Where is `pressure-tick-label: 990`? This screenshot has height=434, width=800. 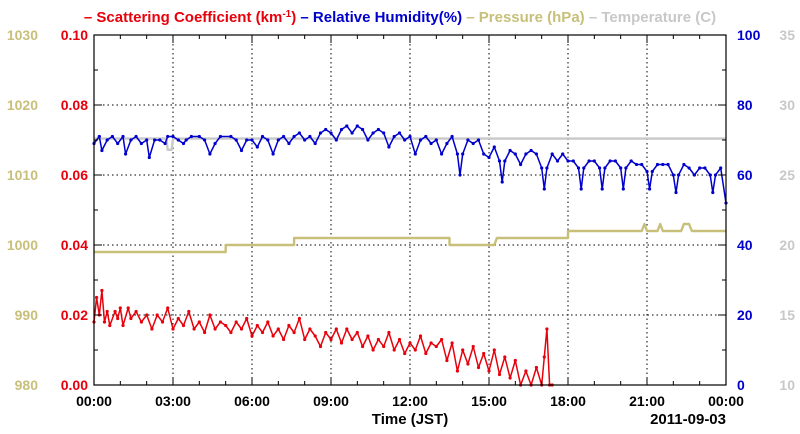
pressure-tick-label: 990 is located at coordinates (27, 315).